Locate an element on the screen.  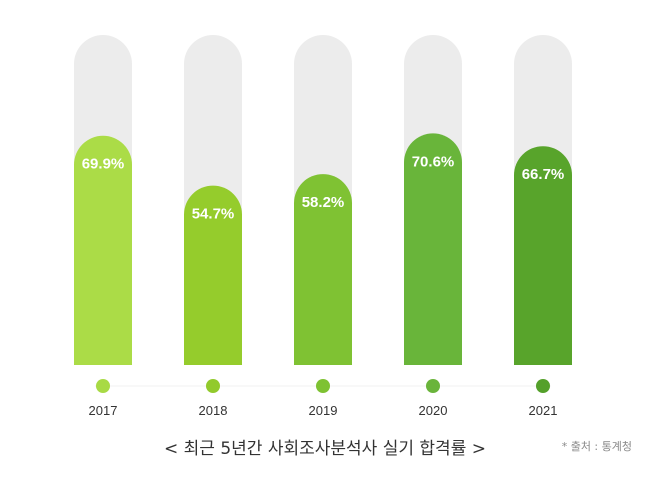
bar-2020 is located at coordinates (433, 249).